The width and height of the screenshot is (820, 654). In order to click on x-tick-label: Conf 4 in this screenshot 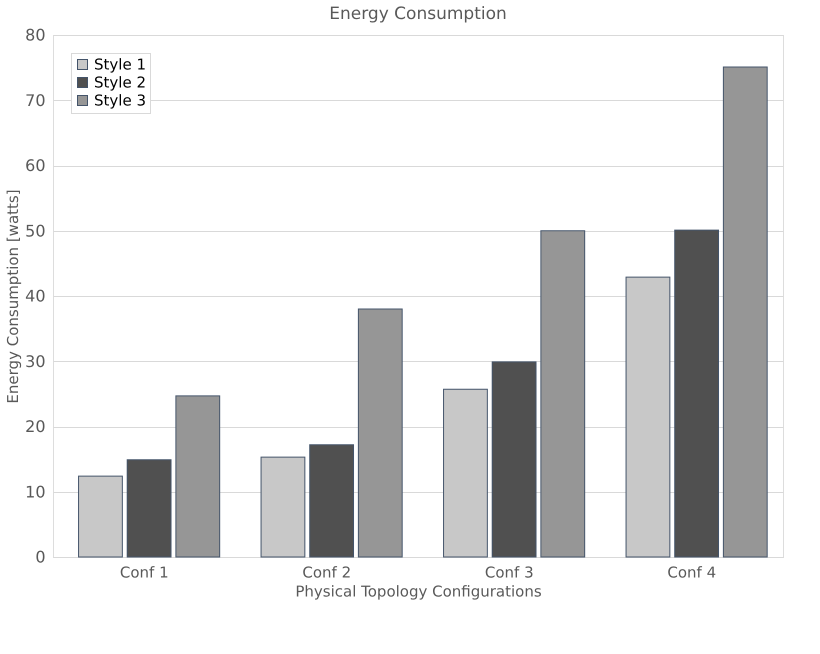, I will do `click(691, 573)`.